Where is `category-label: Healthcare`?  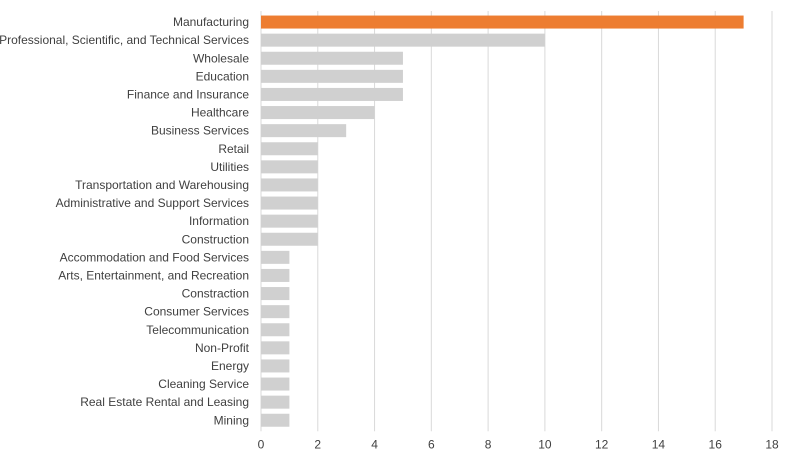 category-label: Healthcare is located at coordinates (220, 113).